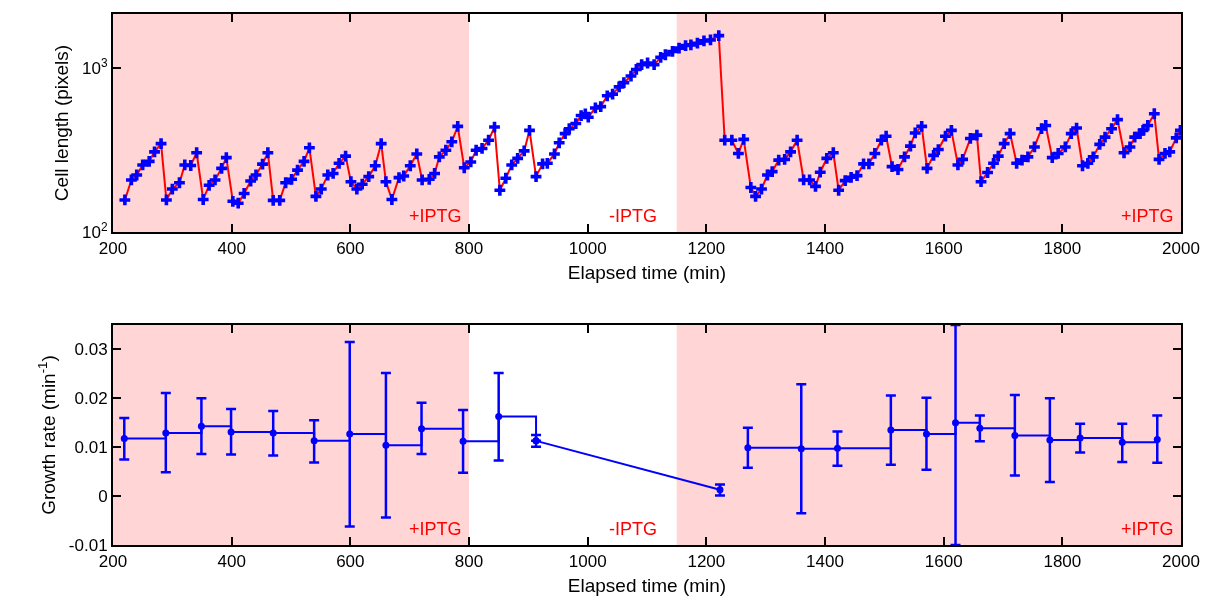 This screenshot has height=610, width=1212. I want to click on y-tick-label: 0, so click(103, 497).